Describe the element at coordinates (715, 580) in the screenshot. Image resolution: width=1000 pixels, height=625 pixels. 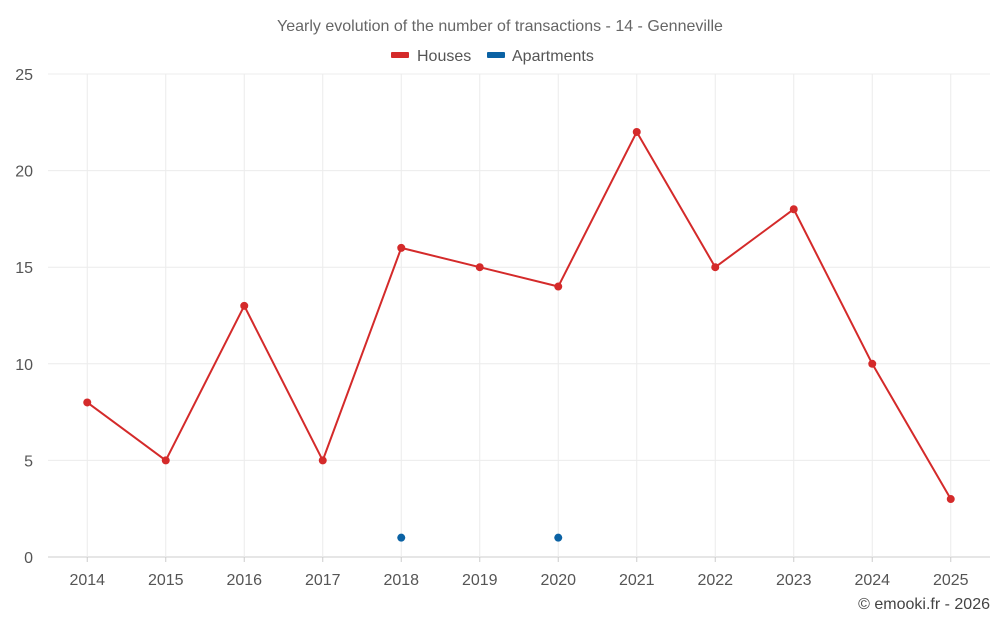
I see `x-tick-label: 2022` at that location.